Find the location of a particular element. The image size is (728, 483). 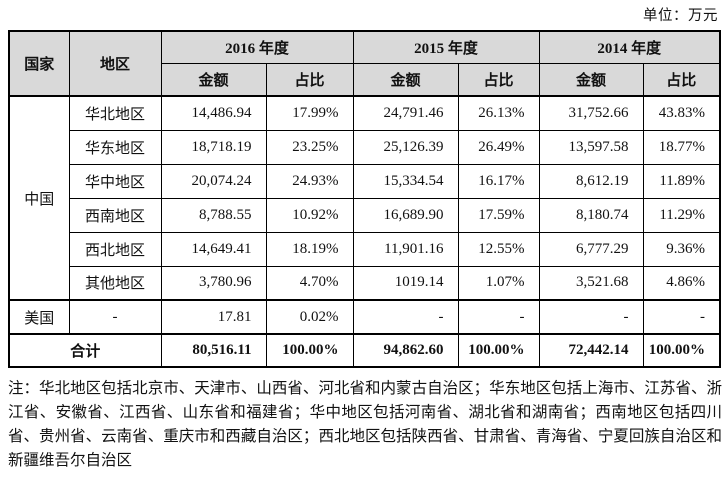

total-amount-cell: 72,442.14 is located at coordinates (591, 350).